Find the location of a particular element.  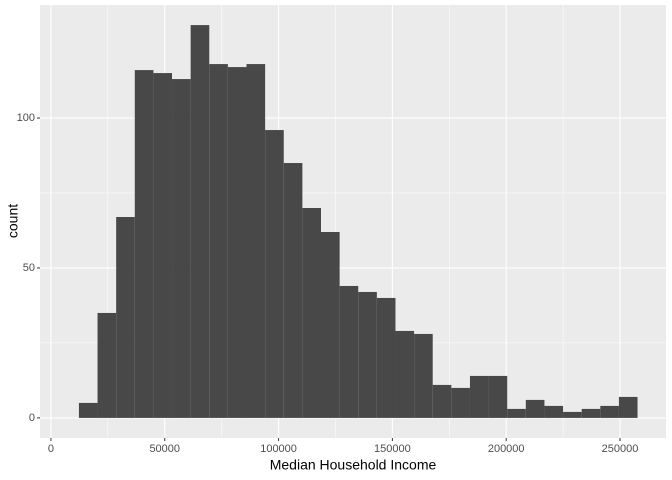

x-tick-label: 0 is located at coordinates (51, 449).